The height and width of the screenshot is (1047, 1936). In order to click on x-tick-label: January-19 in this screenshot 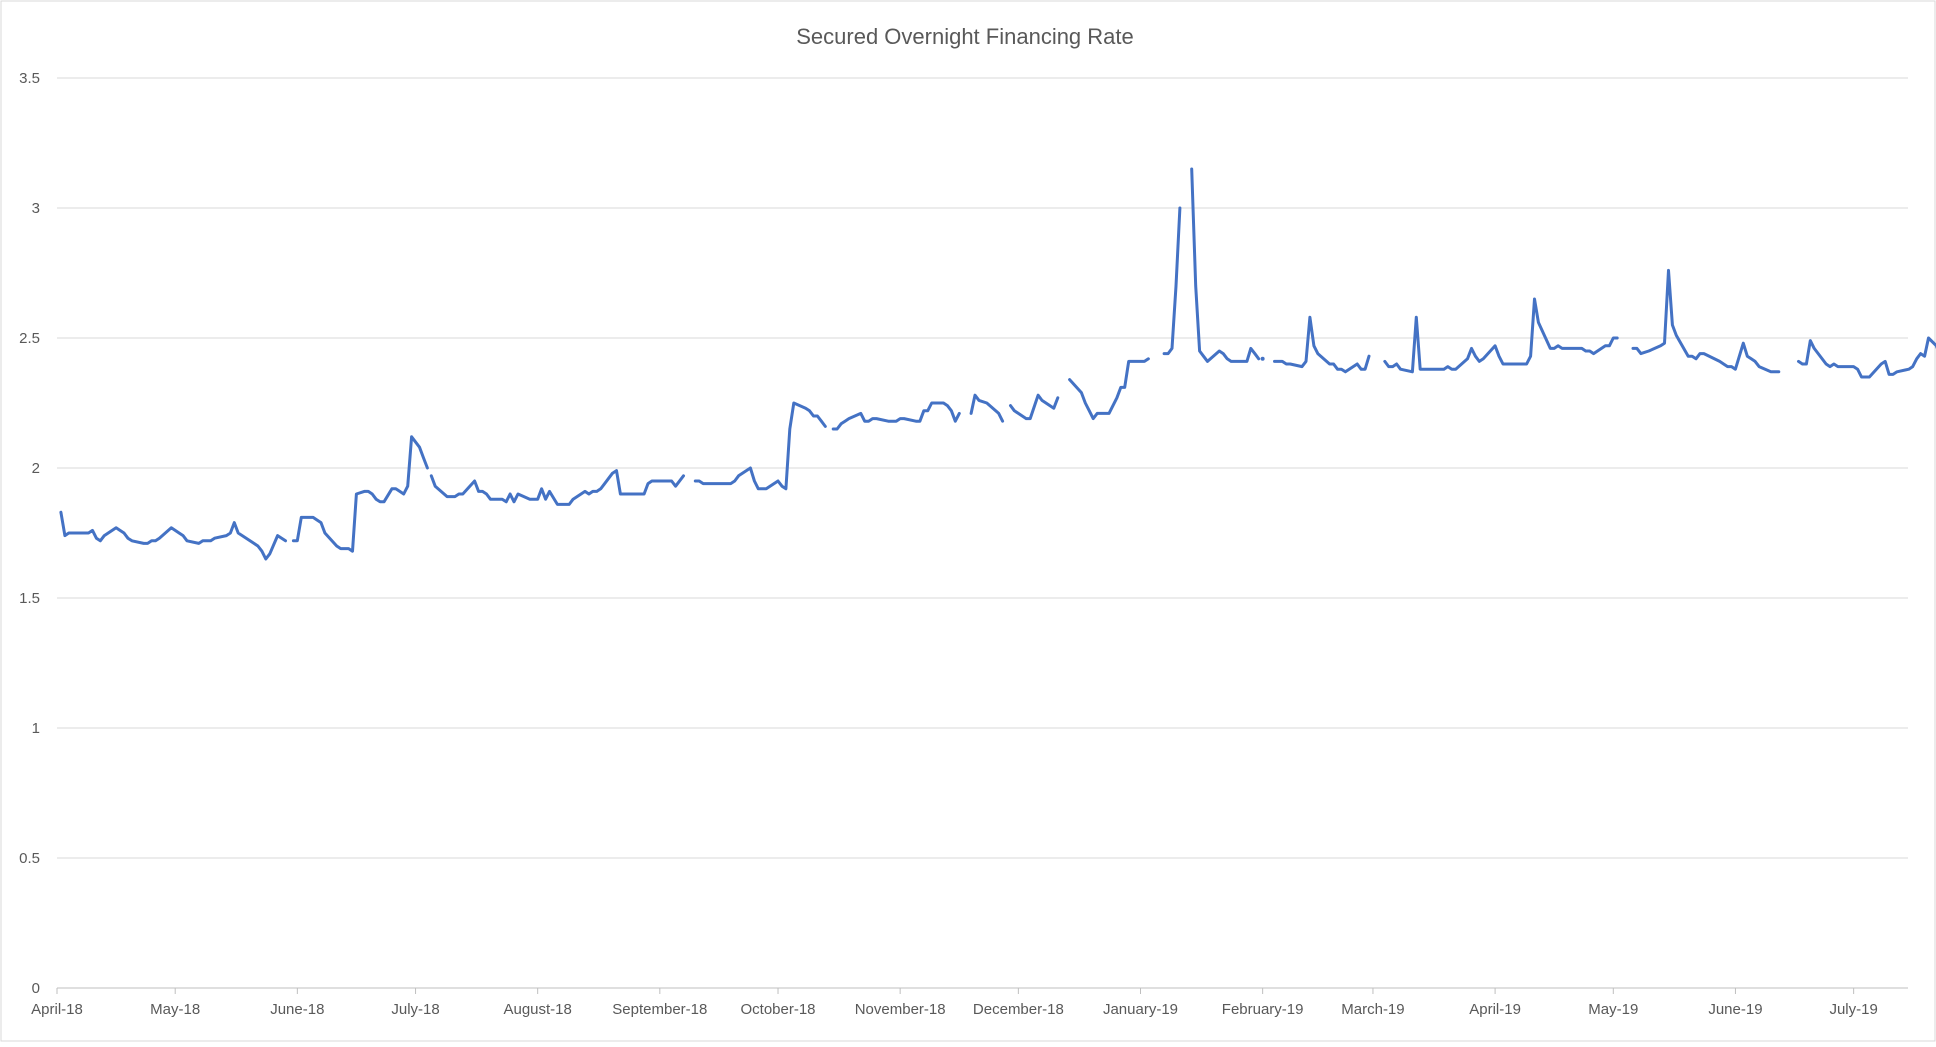, I will do `click(1140, 1009)`.